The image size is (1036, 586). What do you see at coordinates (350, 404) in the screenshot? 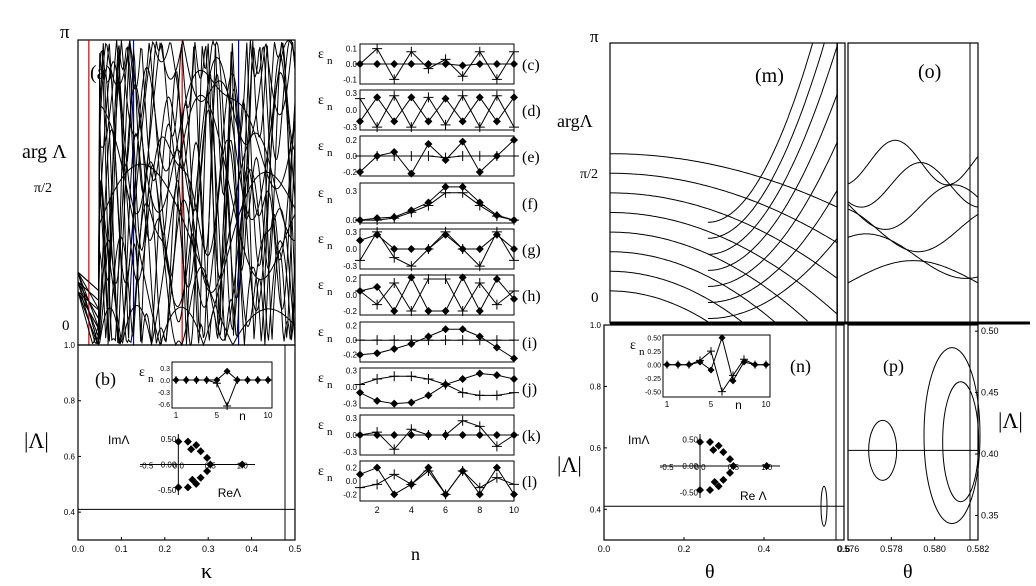
I see `strip-ytick-2: -0.3` at bounding box center [350, 404].